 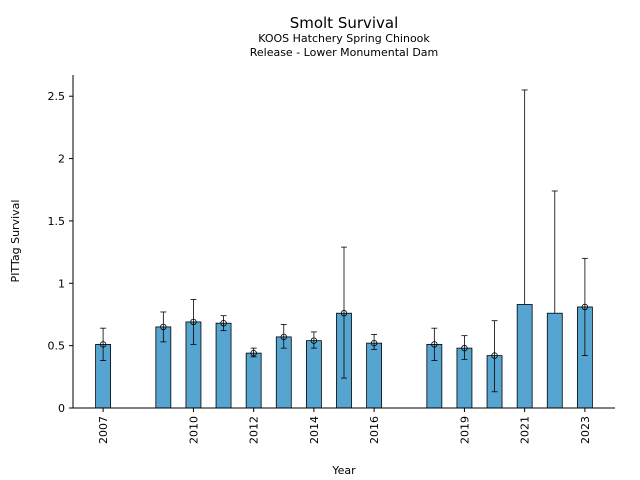 What do you see at coordinates (344, 52) in the screenshot?
I see `chart-subtitle-line-2: Release - Lower Monumental Dam` at bounding box center [344, 52].